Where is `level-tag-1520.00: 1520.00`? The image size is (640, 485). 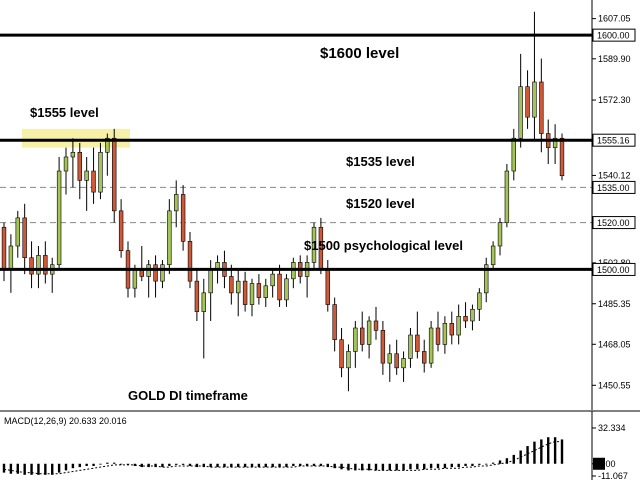
level-tag-1520.00: 1520.00 is located at coordinates (614, 223).